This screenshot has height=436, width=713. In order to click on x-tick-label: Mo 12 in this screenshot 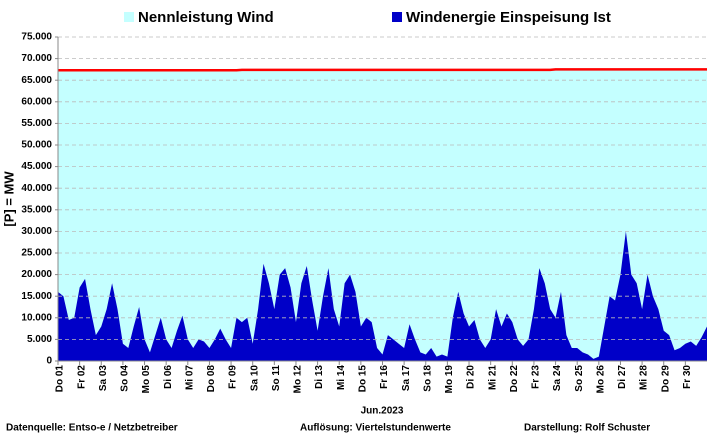, I will do `click(298, 379)`.